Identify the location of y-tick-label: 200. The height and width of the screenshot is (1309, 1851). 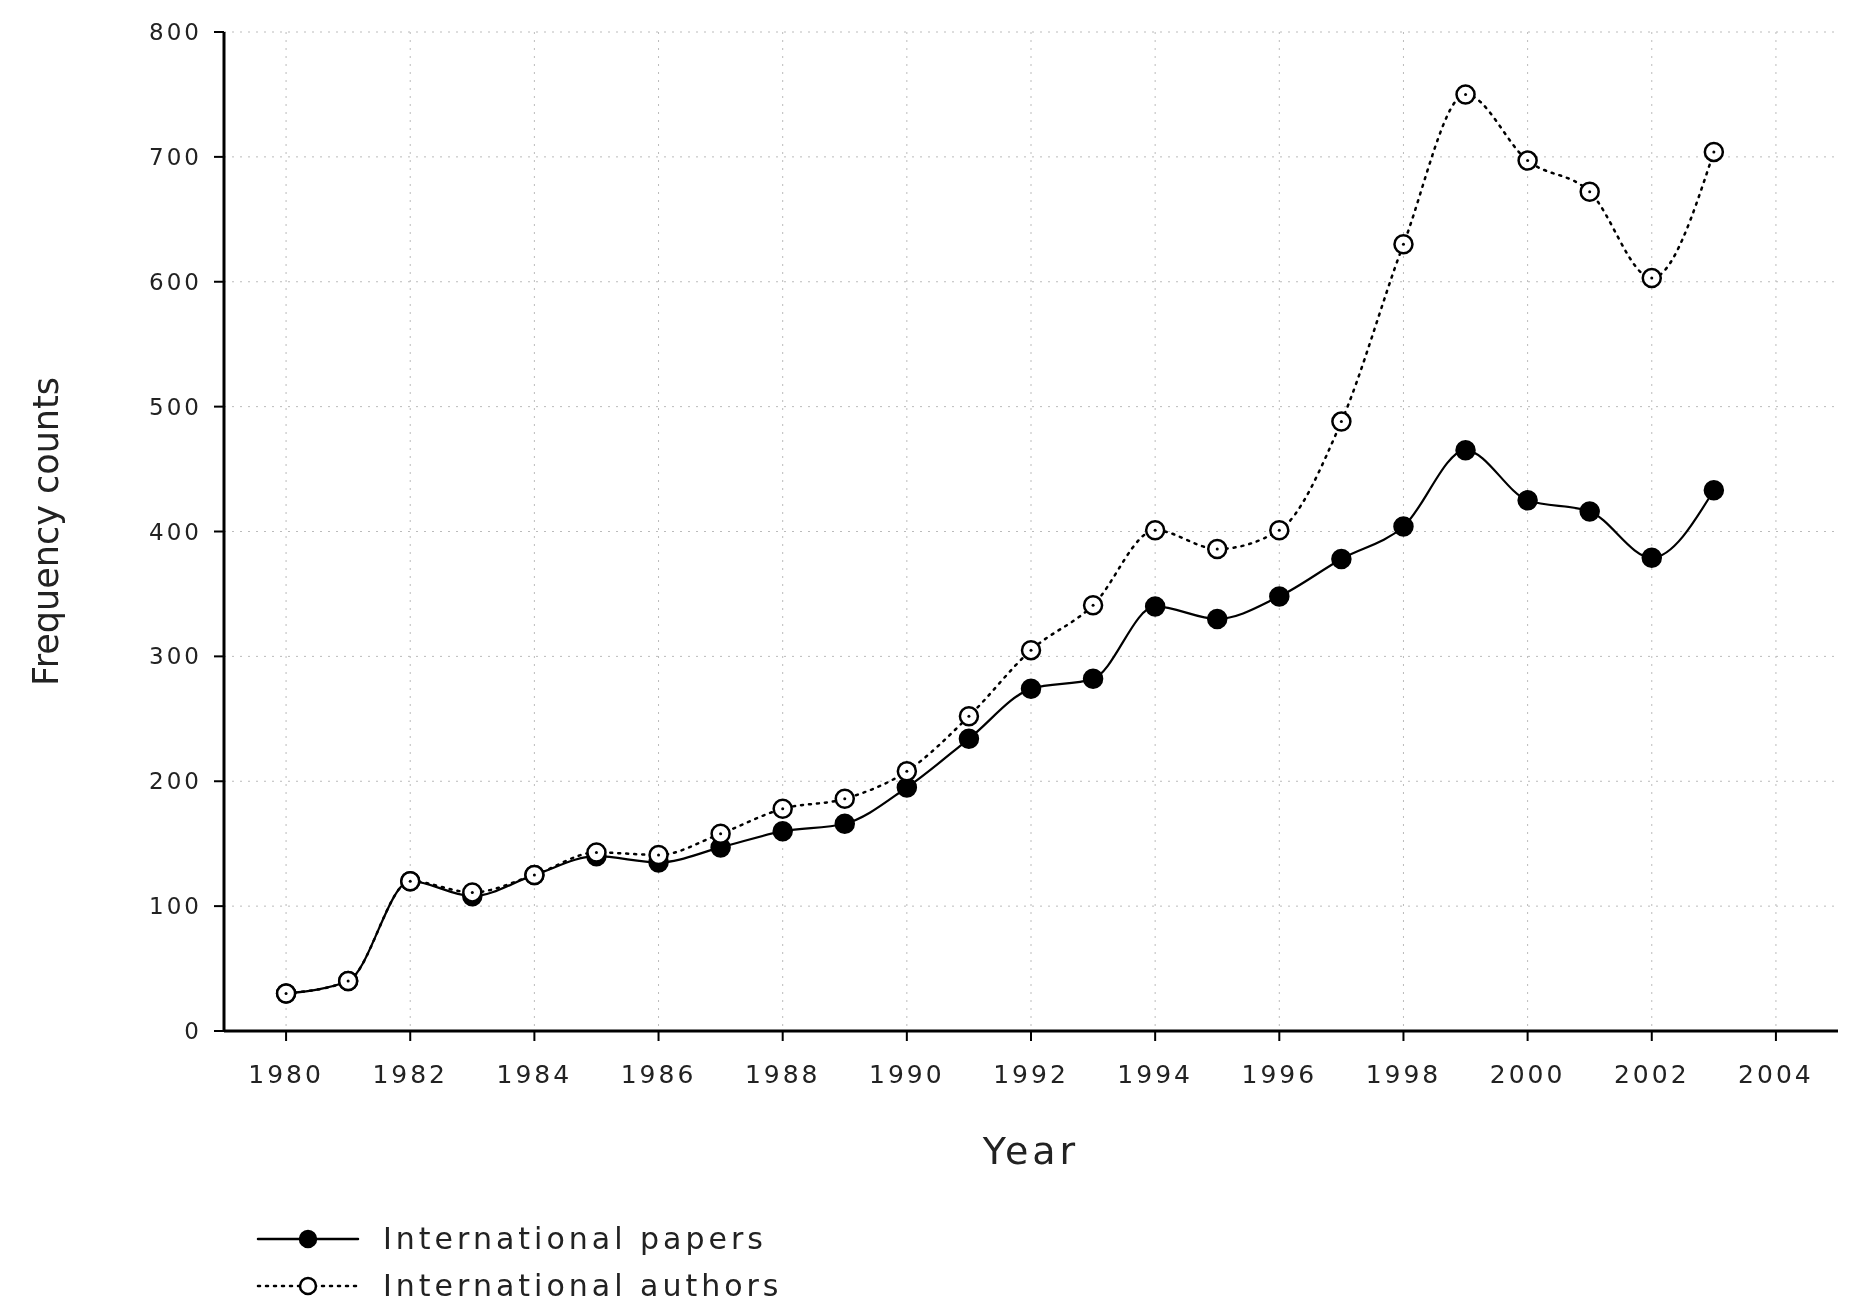
(175, 781).